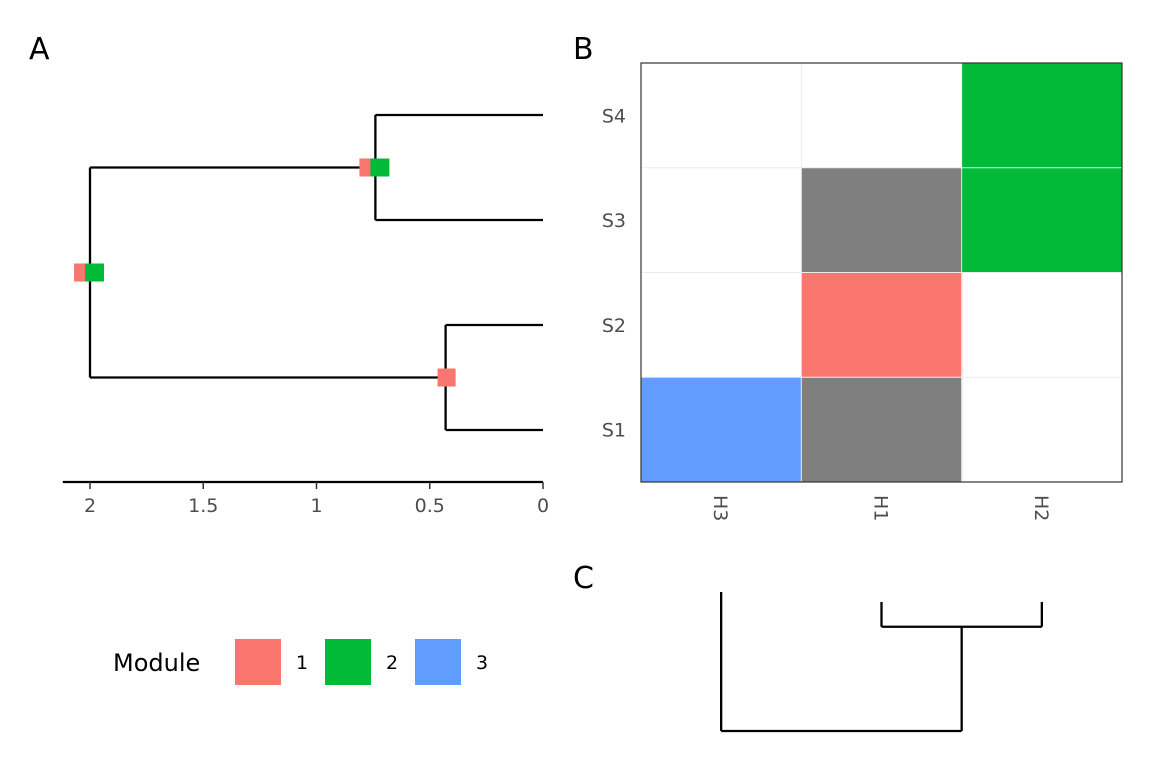 The image size is (1152, 768). Describe the element at coordinates (543, 506) in the screenshot. I see `x-tick-label: 0` at that location.